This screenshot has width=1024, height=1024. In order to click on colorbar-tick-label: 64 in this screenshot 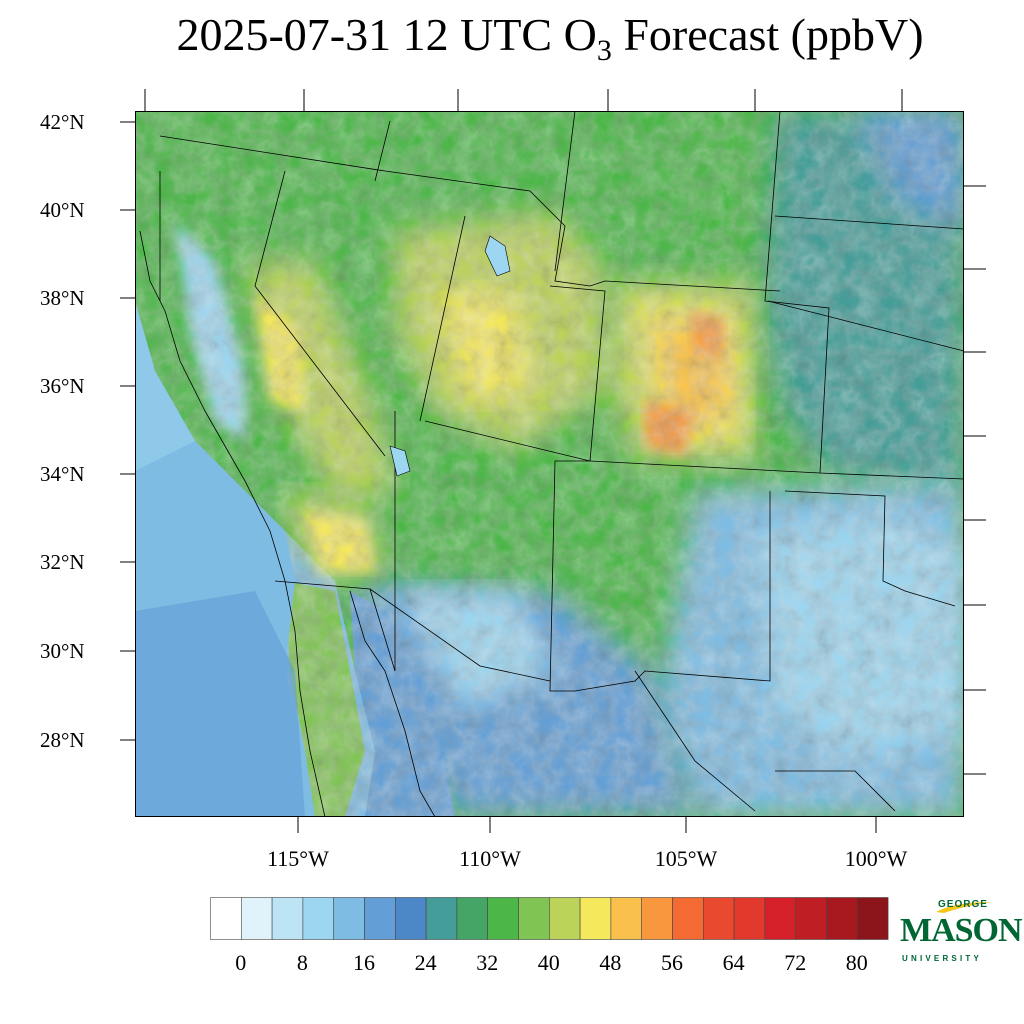, I will do `click(733, 962)`.